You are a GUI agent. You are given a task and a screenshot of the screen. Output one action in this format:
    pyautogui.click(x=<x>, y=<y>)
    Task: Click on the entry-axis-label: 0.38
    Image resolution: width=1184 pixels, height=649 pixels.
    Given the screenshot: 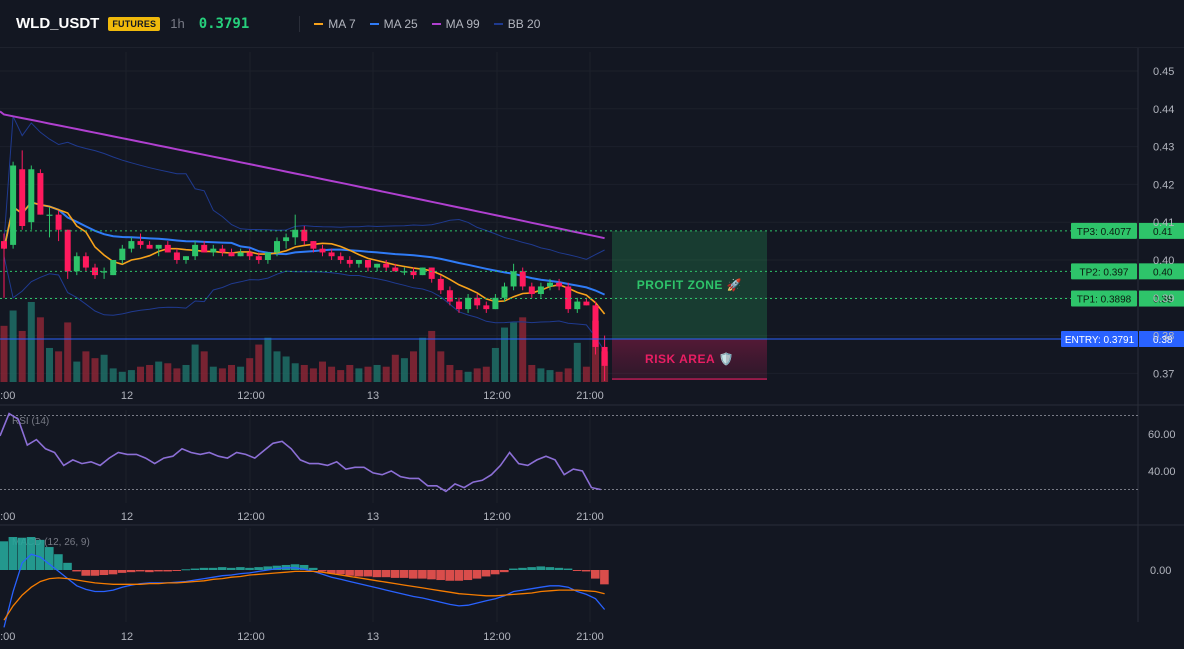 What is the action you would take?
    pyautogui.click(x=1163, y=340)
    